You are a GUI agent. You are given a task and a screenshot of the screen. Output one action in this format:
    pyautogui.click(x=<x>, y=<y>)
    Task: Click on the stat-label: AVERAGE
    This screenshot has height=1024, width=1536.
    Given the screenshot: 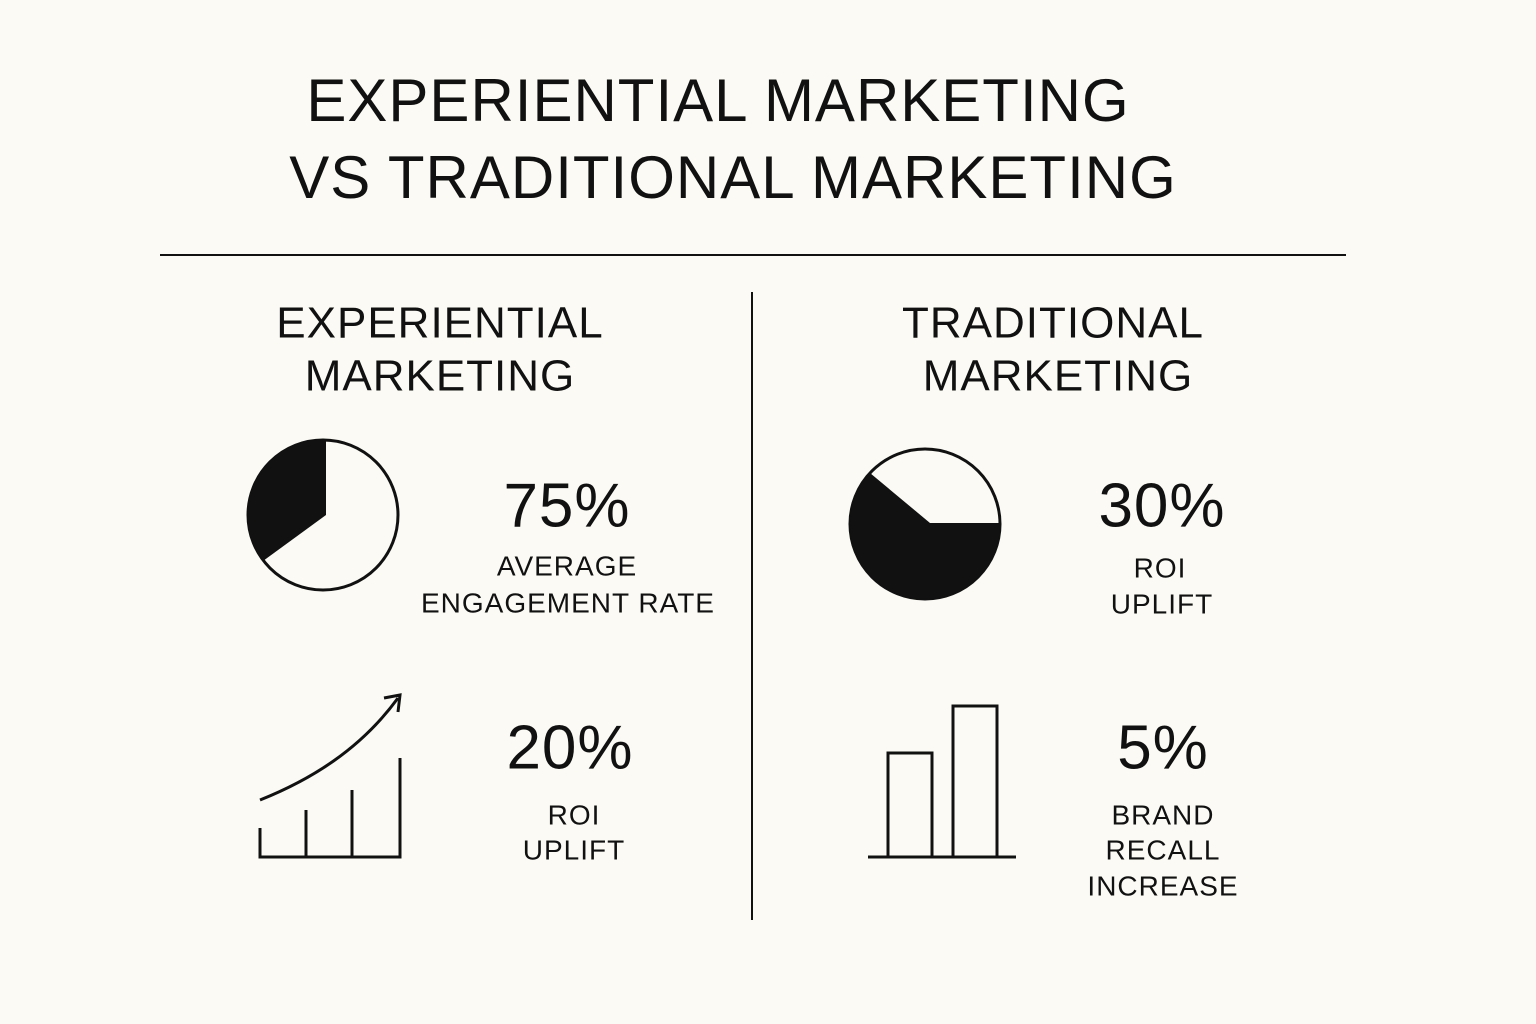 What is the action you would take?
    pyautogui.click(x=567, y=565)
    